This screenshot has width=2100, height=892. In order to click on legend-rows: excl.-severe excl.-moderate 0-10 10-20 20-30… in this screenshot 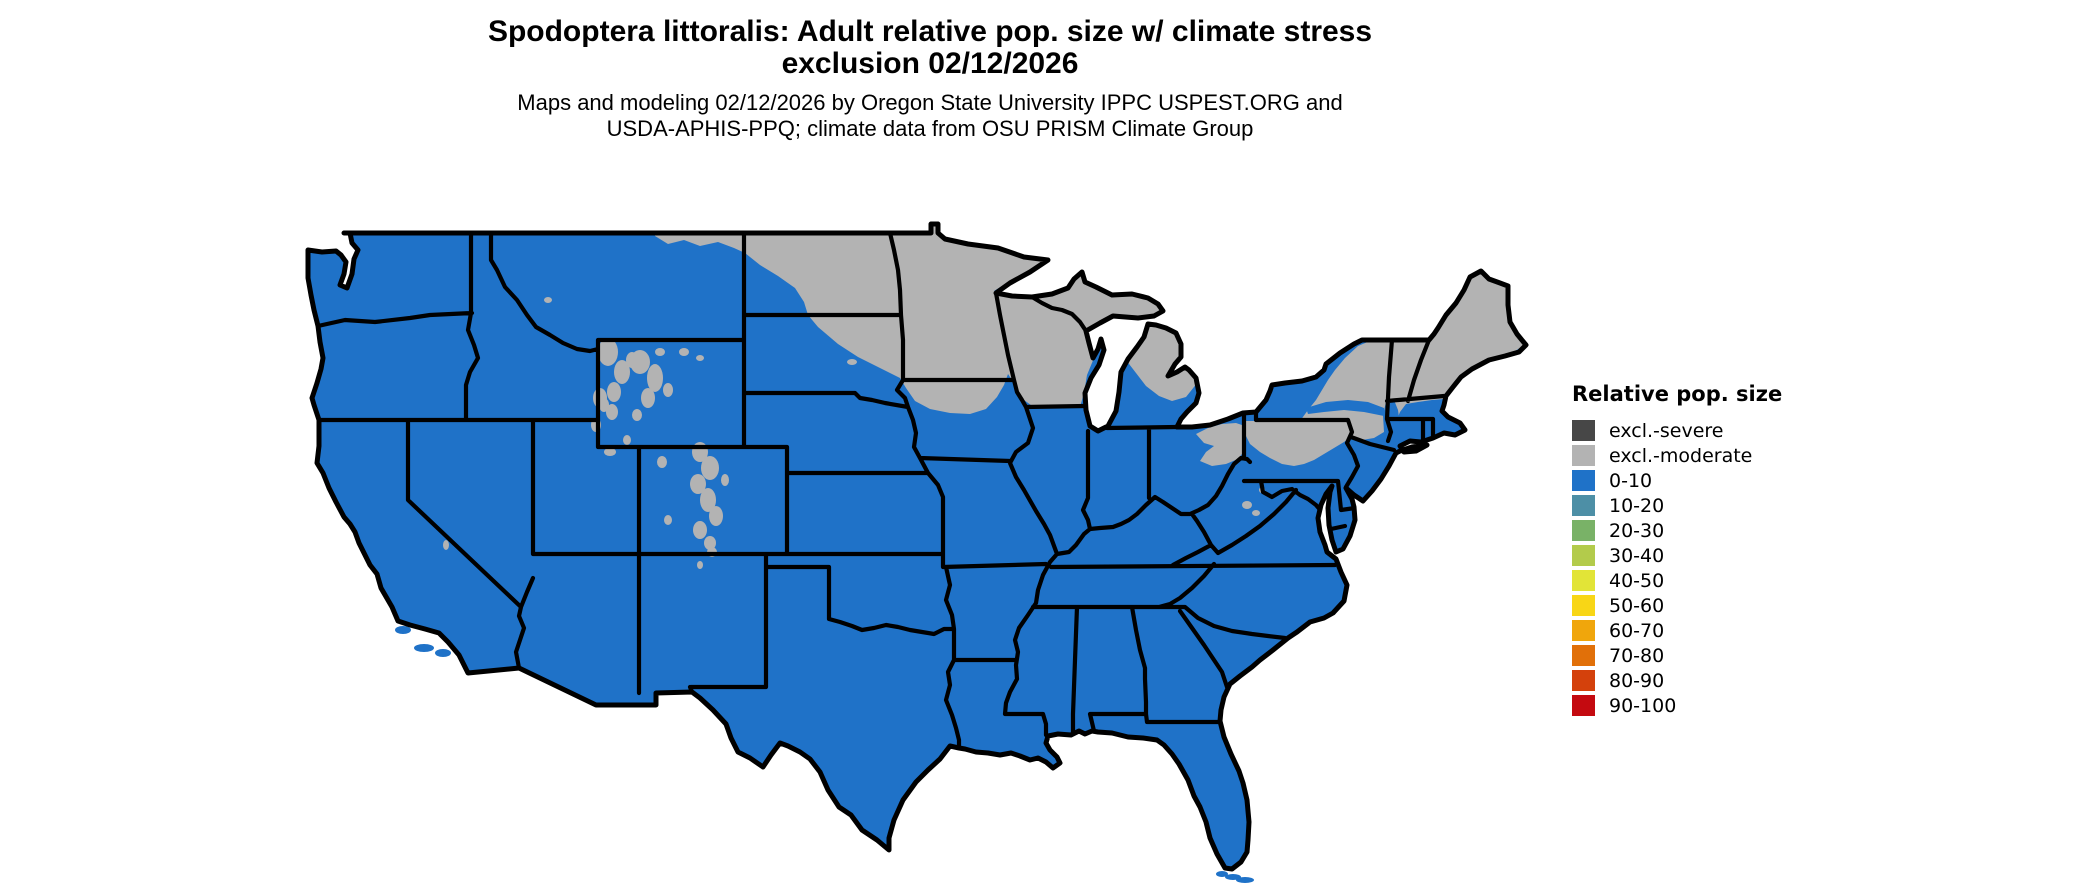, I will do `click(1752, 568)`.